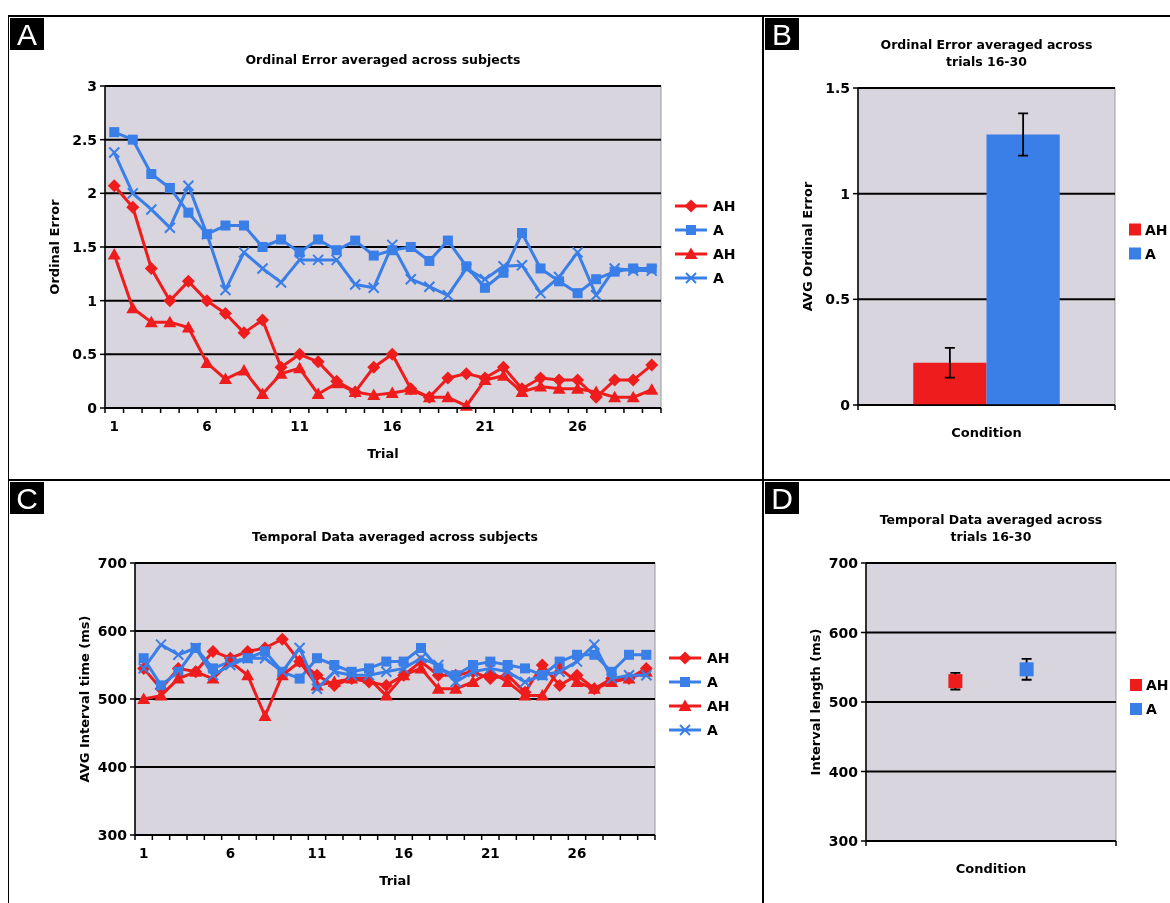 The image size is (1170, 903). What do you see at coordinates (92, 86) in the screenshot?
I see `y-tick-label: 3` at bounding box center [92, 86].